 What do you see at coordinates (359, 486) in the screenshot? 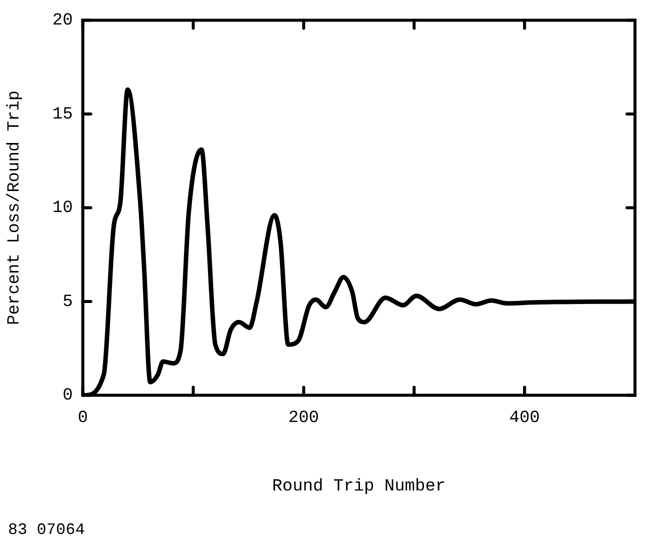
I see `x-axis-title: Round Trip Number` at bounding box center [359, 486].